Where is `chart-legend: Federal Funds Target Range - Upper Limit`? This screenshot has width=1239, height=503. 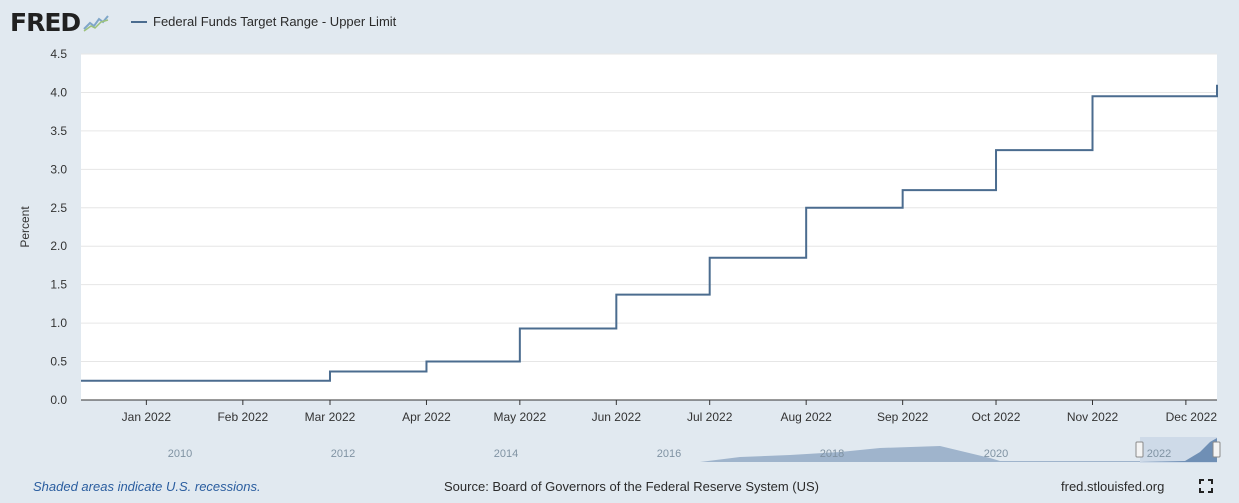 chart-legend: Federal Funds Target Range - Upper Limit is located at coordinates (263, 21).